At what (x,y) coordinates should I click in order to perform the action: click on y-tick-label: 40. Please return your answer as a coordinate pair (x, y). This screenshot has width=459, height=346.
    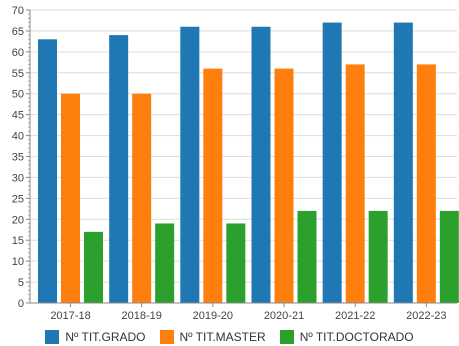
    Looking at the image, I should click on (18, 137).